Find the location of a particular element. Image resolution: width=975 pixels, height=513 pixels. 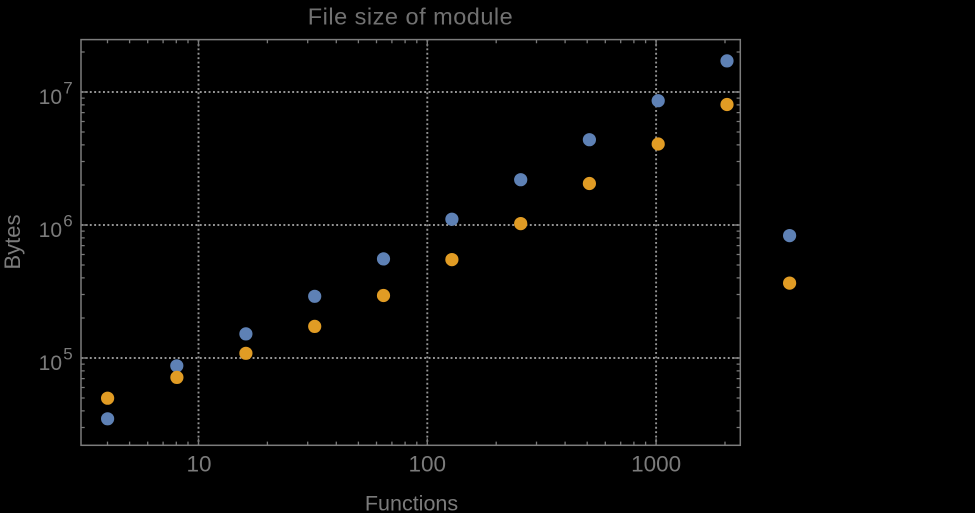

svg-text: 100 is located at coordinates (428, 464).